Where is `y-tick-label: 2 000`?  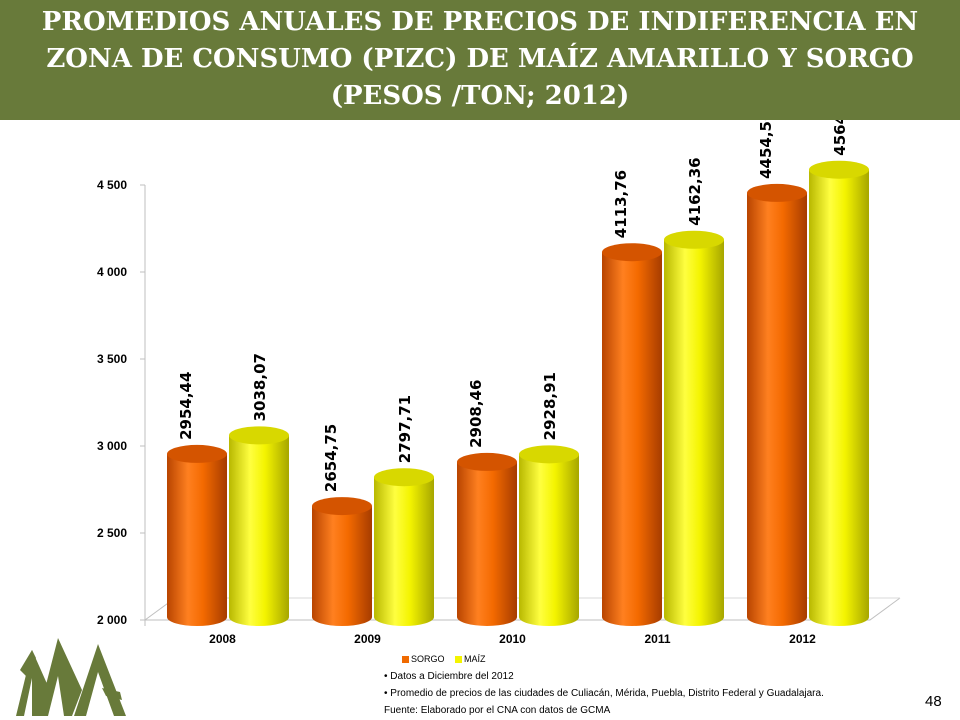 y-tick-label: 2 000 is located at coordinates (112, 620).